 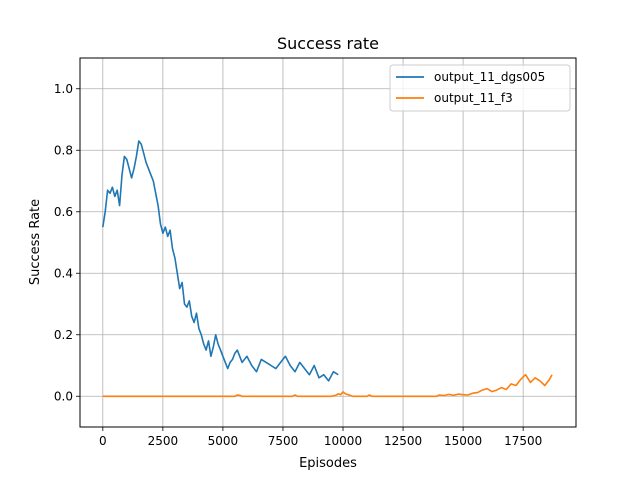 I want to click on y-tick-label: 0.4, so click(x=63, y=273).